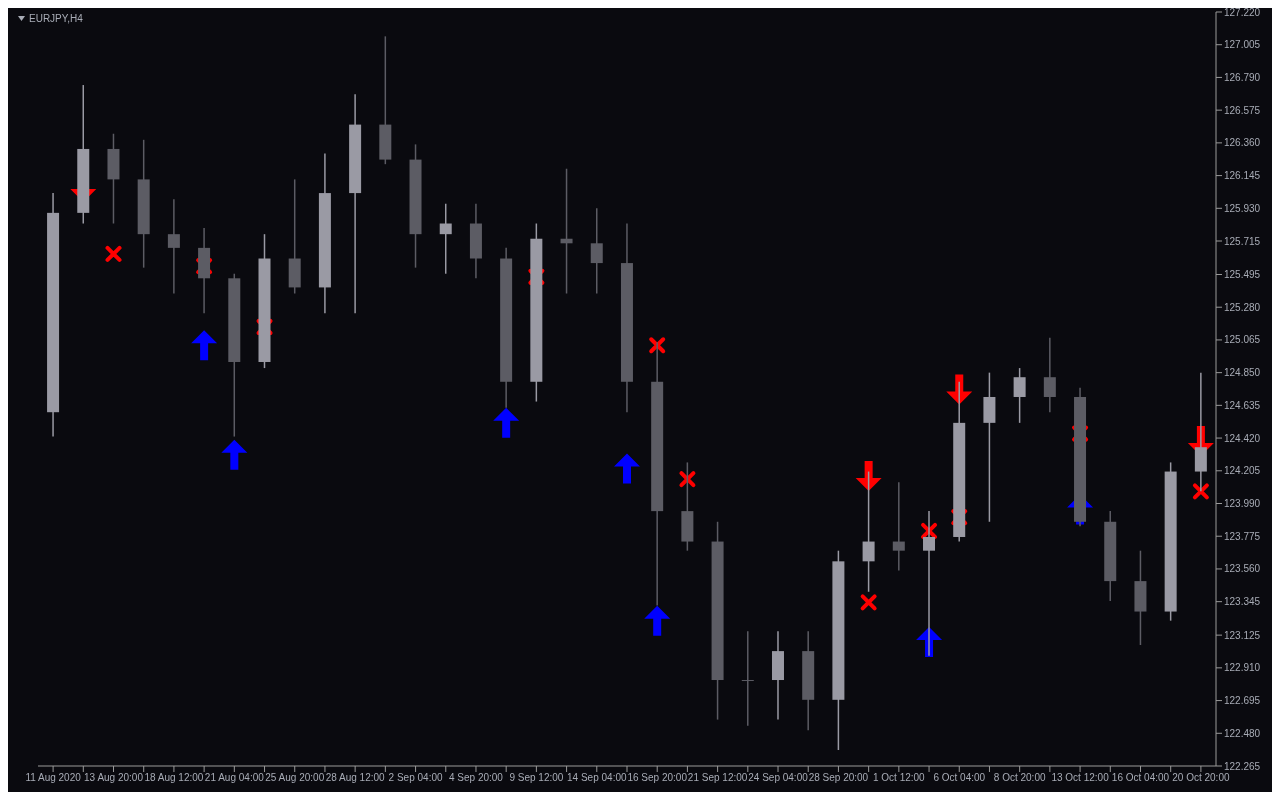 The height and width of the screenshot is (800, 1280). What do you see at coordinates (1140, 778) in the screenshot?
I see `x-tick-label: 16 Oct 04:00` at bounding box center [1140, 778].